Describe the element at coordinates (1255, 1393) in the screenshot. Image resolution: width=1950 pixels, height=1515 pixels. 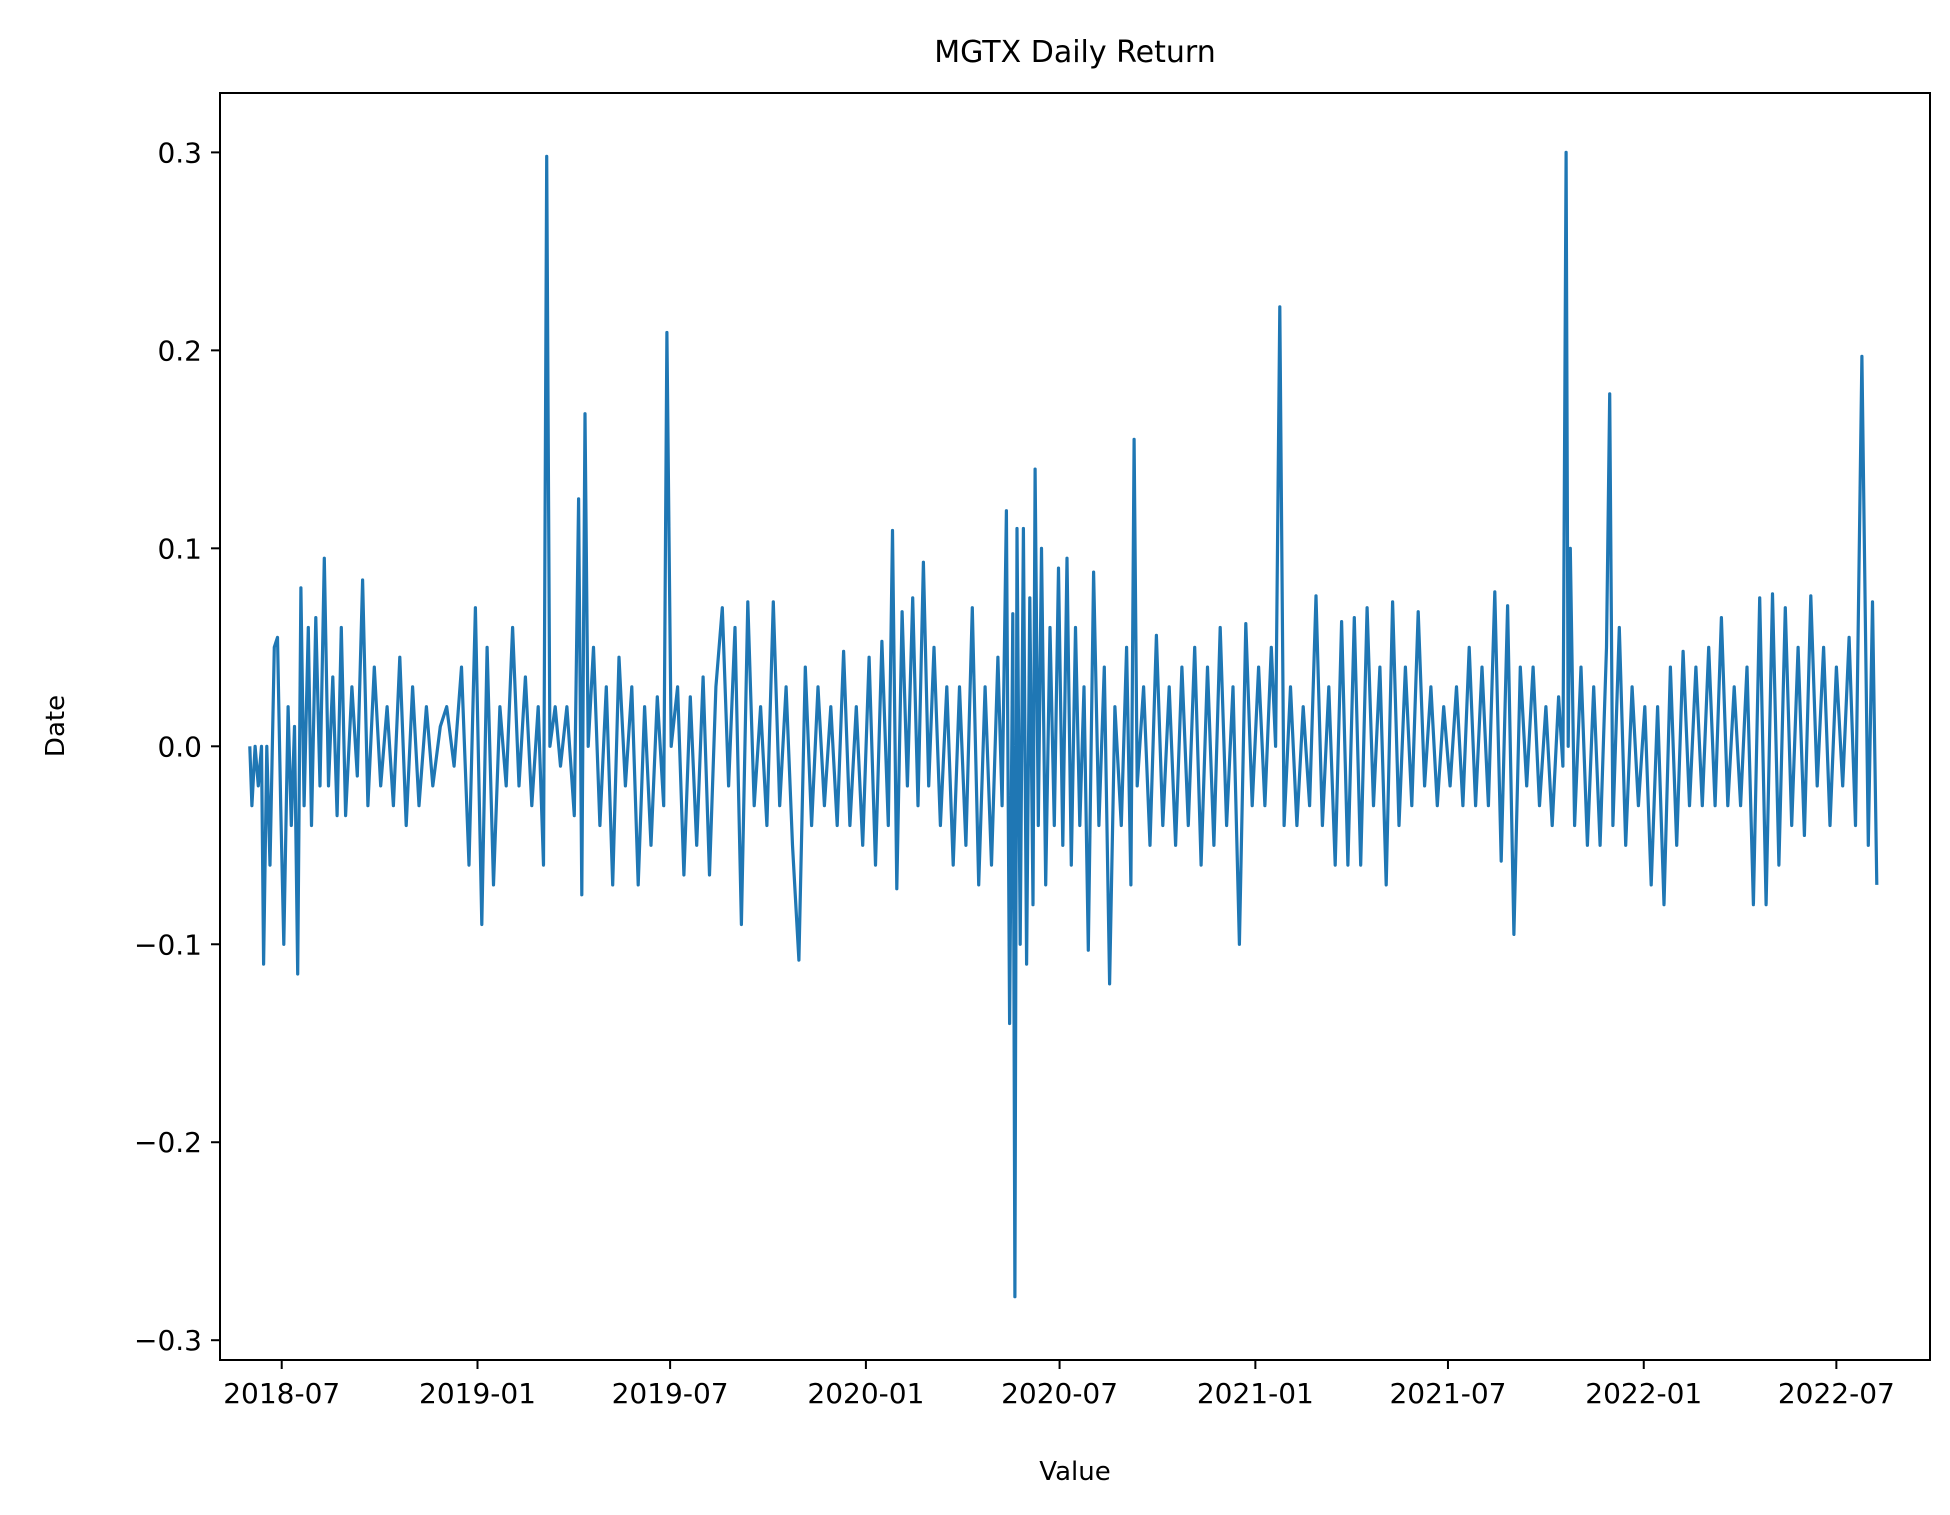
I see `x-tick-label: 2021-01` at that location.